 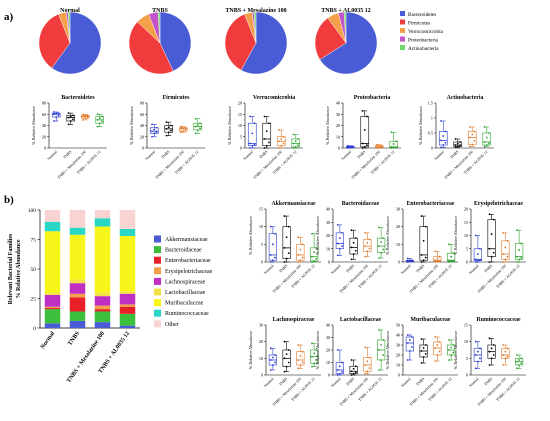 What do you see at coordinates (328, 222) in the screenshot?
I see `y-tick-label: 30` at bounding box center [328, 222].